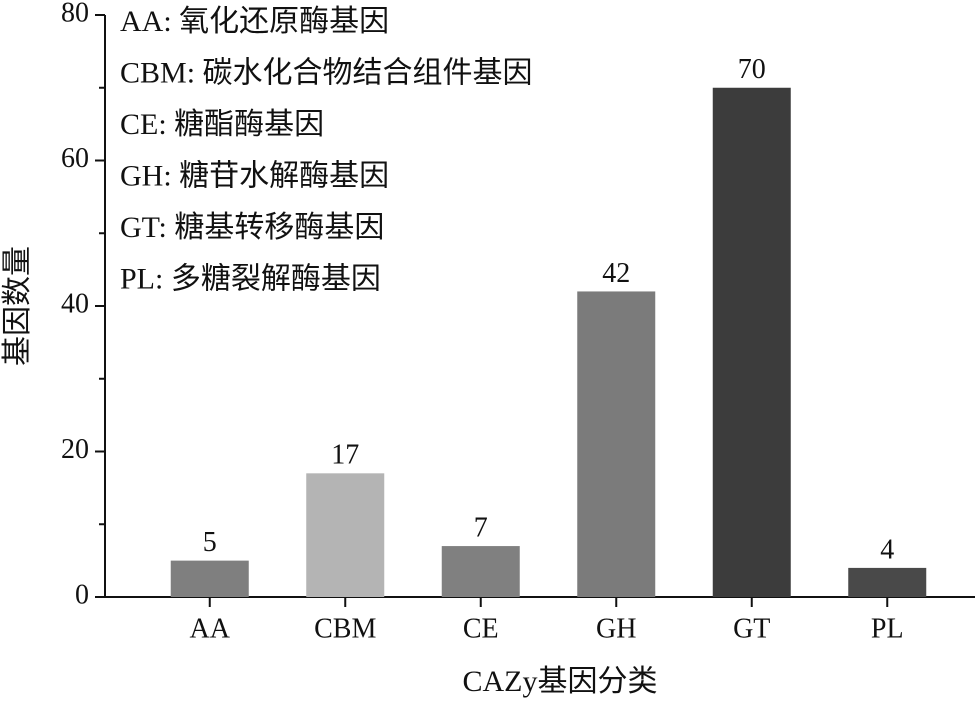  I want to click on x-tick-label: AA, so click(210, 628).